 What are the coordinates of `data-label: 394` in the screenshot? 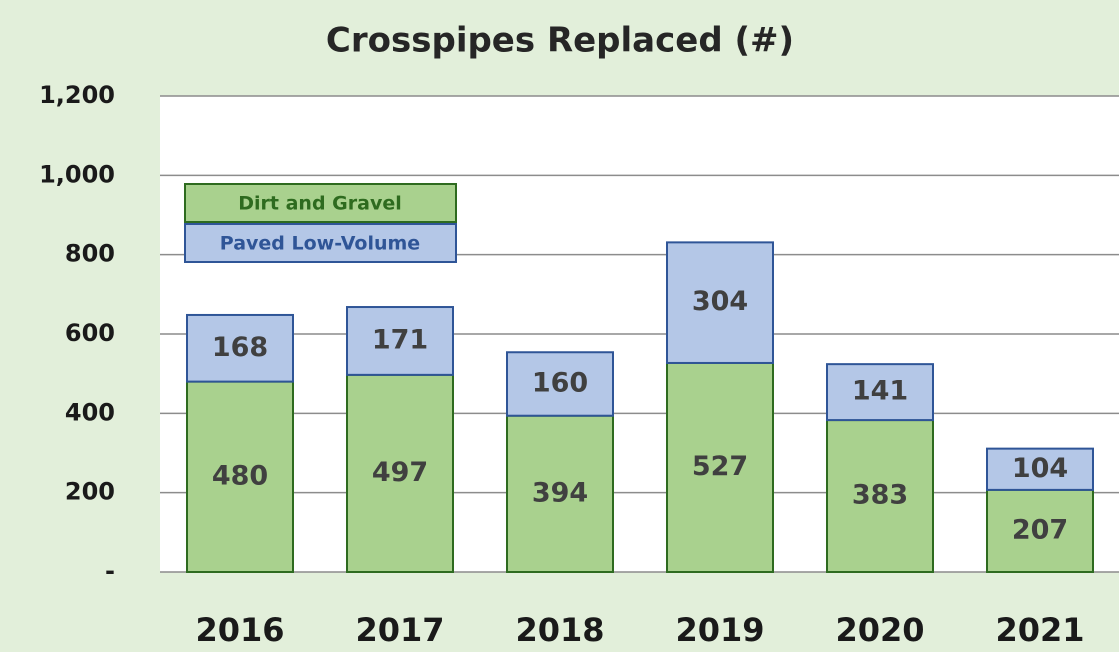 It's located at (560, 492).